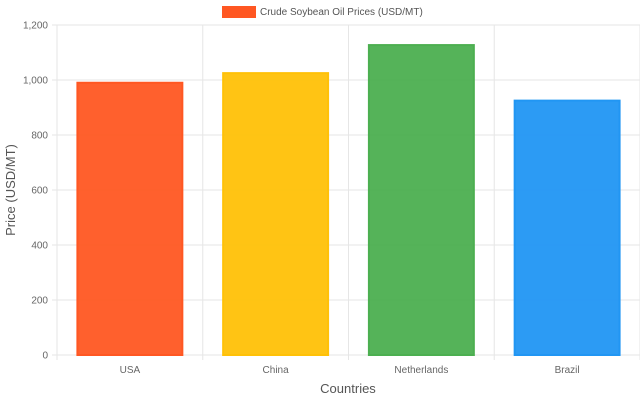 The height and width of the screenshot is (400, 640). I want to click on x-tick-label: Netherlands, so click(421, 370).